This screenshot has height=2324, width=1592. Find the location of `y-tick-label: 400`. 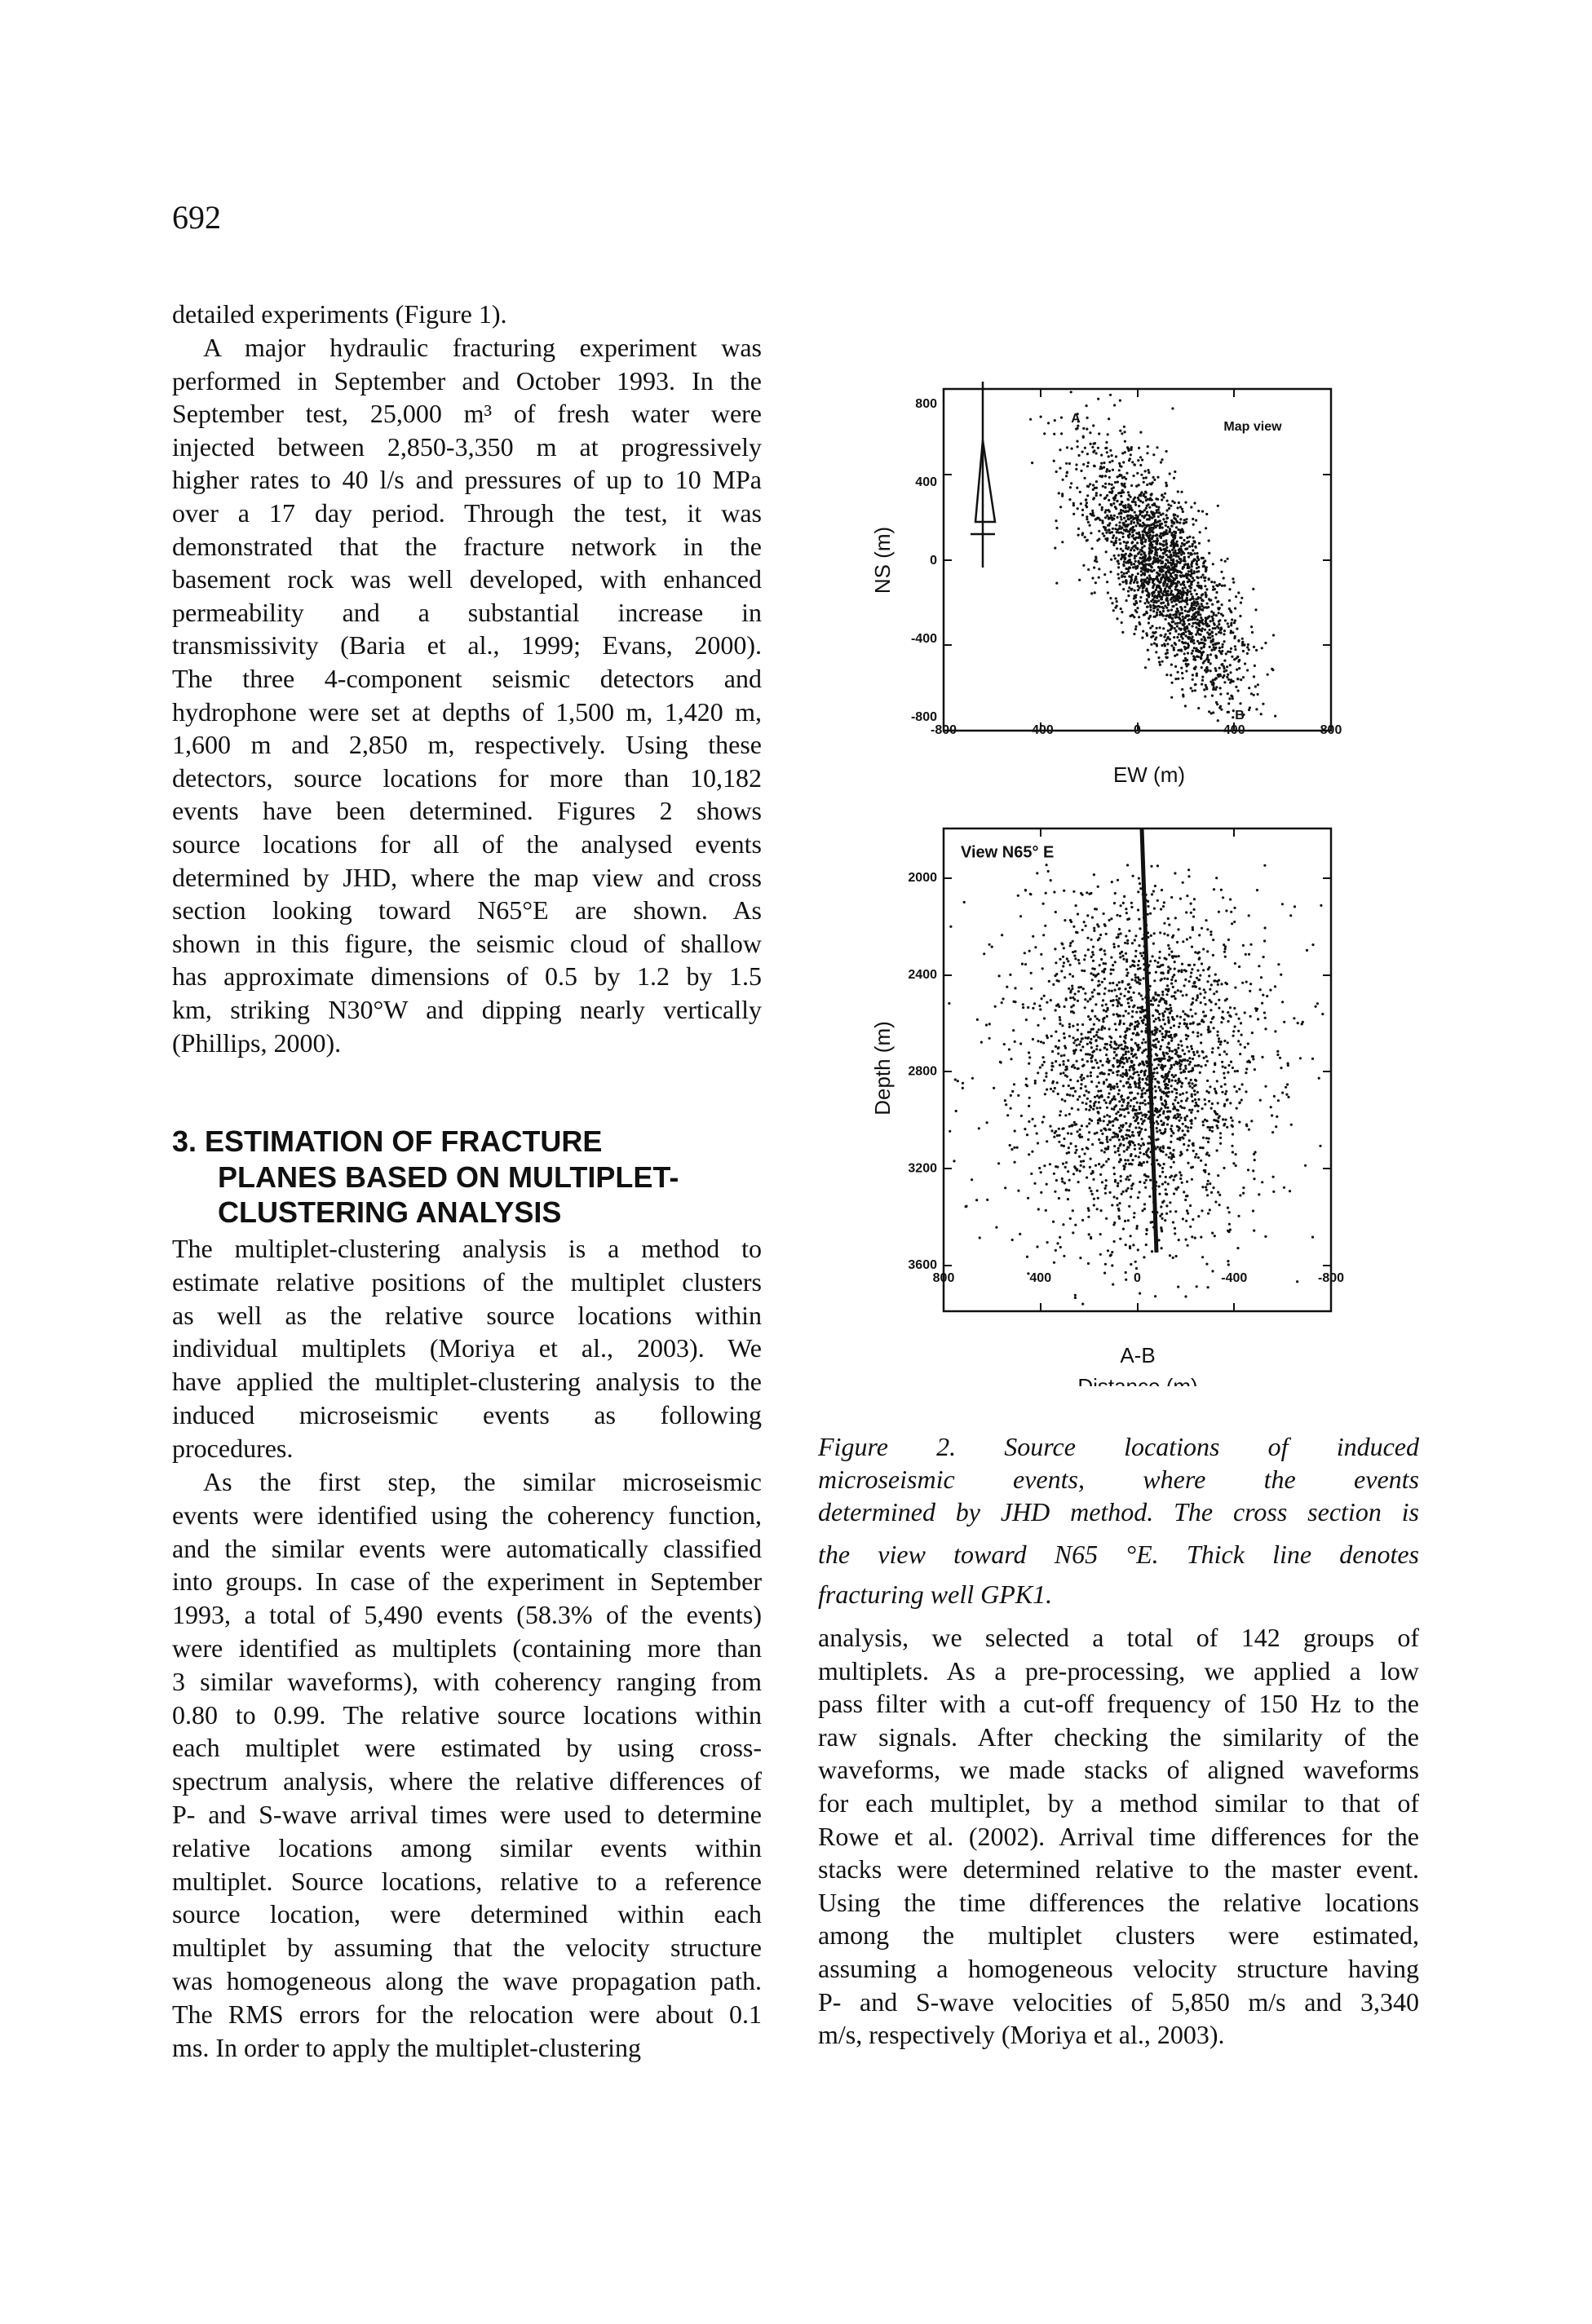

y-tick-label: 400 is located at coordinates (926, 482).